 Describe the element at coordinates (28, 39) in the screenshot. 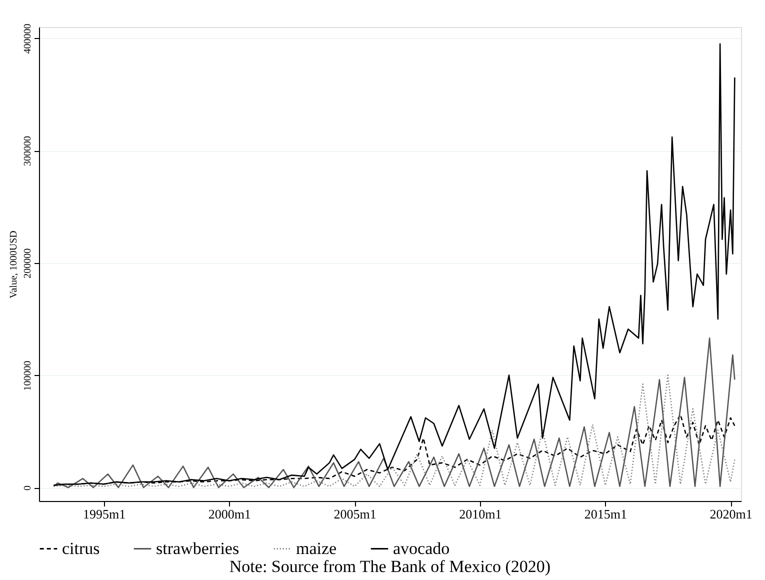

I see `y-tick-label: 400000` at that location.